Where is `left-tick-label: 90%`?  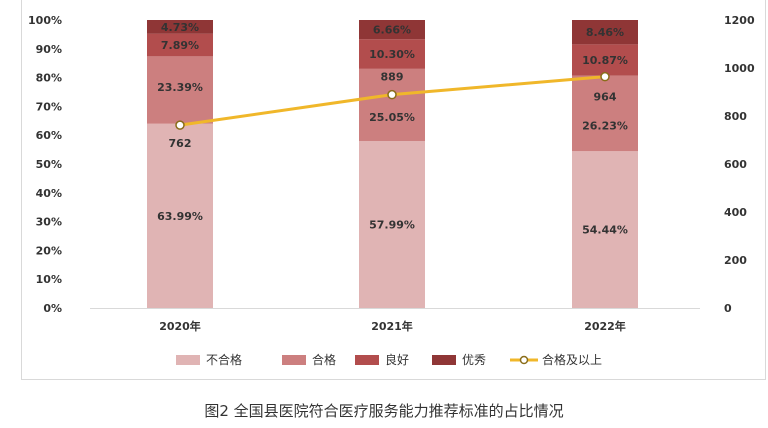 left-tick-label: 90% is located at coordinates (49, 49).